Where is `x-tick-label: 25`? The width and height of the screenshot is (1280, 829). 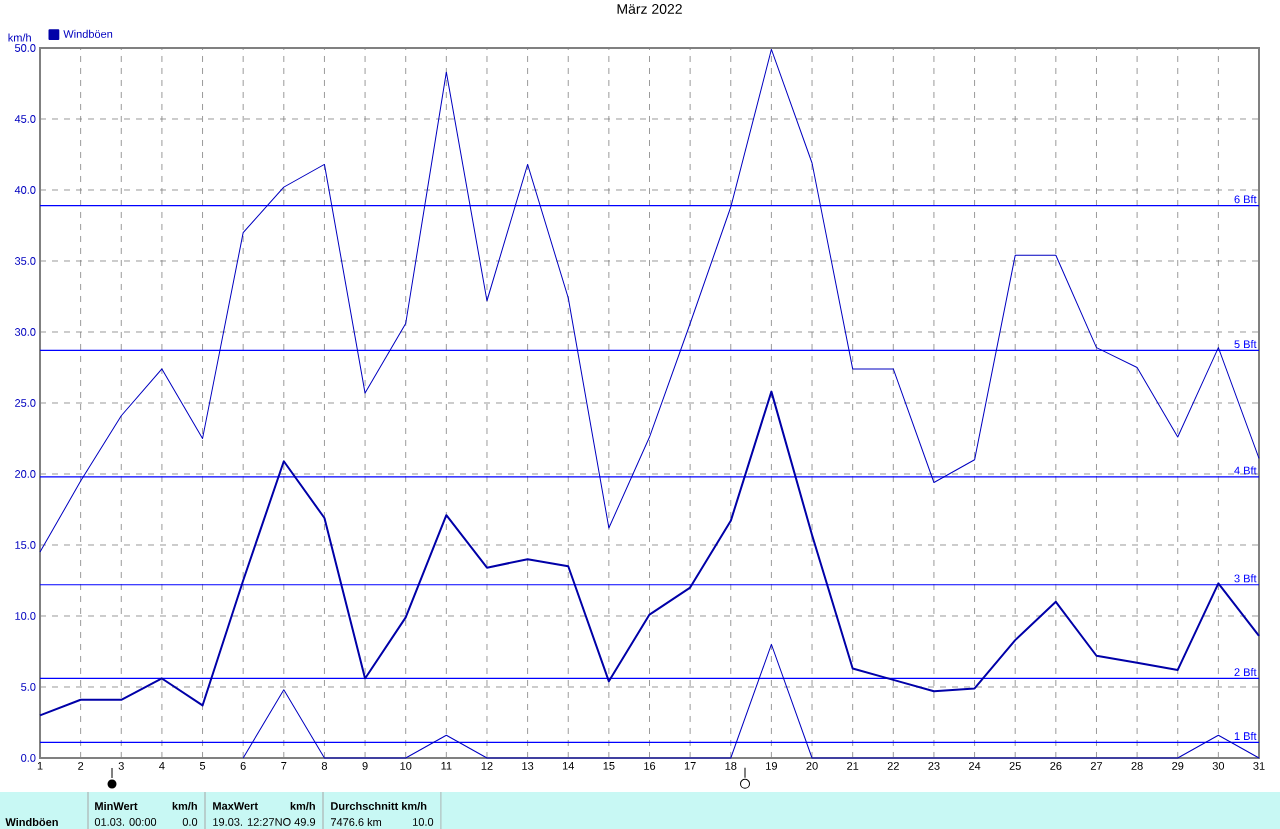
x-tick-label: 25 is located at coordinates (1015, 766).